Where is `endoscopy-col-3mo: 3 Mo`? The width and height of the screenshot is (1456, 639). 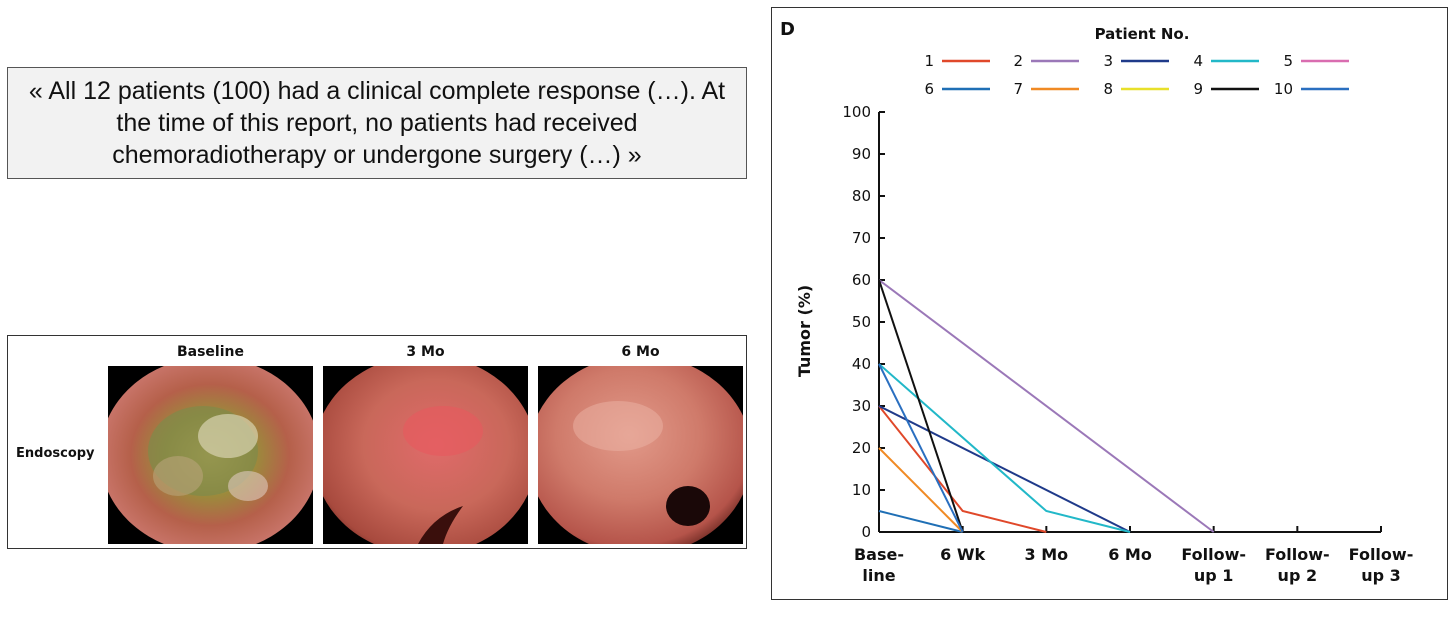
endoscopy-col-3mo: 3 Mo is located at coordinates (425, 352).